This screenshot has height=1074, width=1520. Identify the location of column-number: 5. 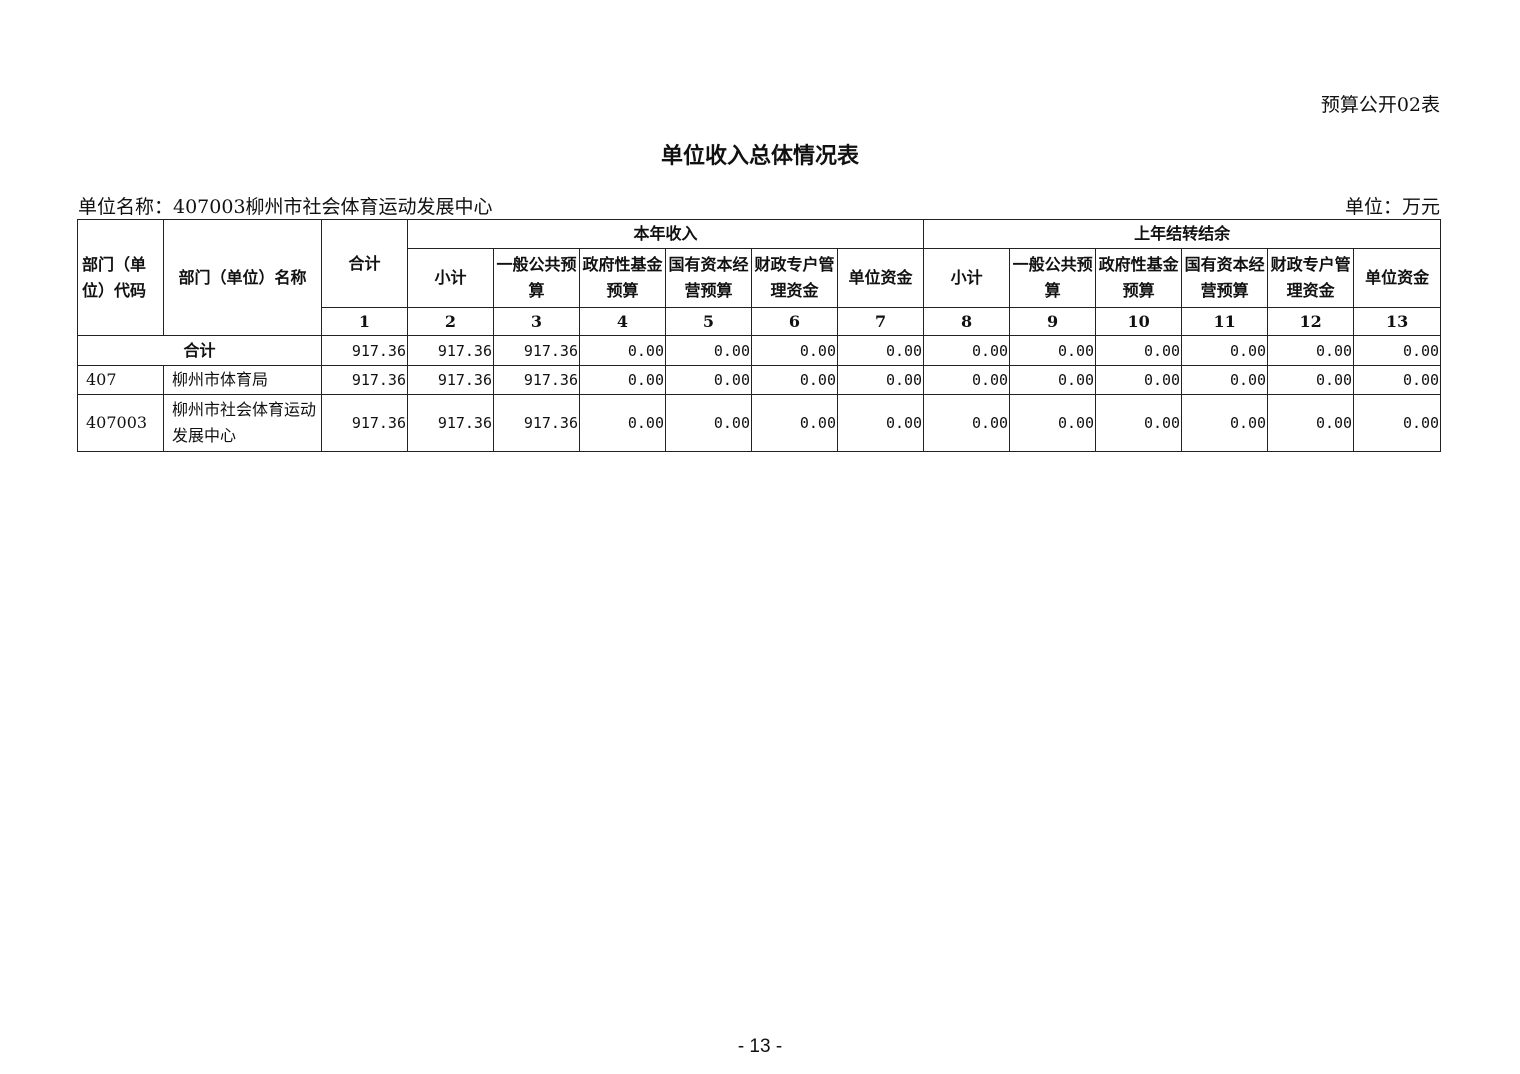
(708, 321).